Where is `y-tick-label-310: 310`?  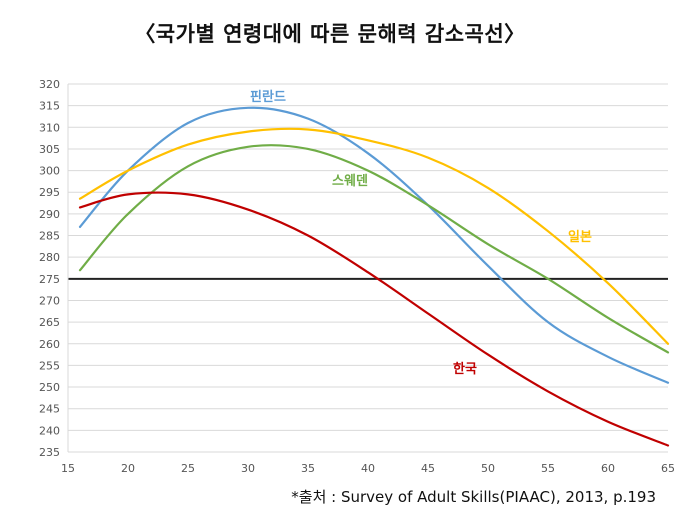 y-tick-label-310: 310 is located at coordinates (49, 127).